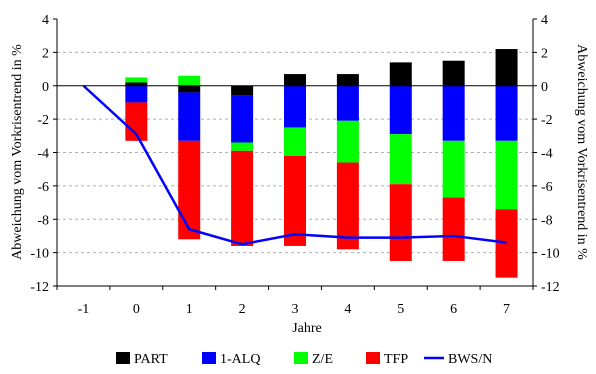 This screenshot has width=596, height=374. Describe the element at coordinates (301, 358) in the screenshot. I see `legend-swatch-z-e` at that location.